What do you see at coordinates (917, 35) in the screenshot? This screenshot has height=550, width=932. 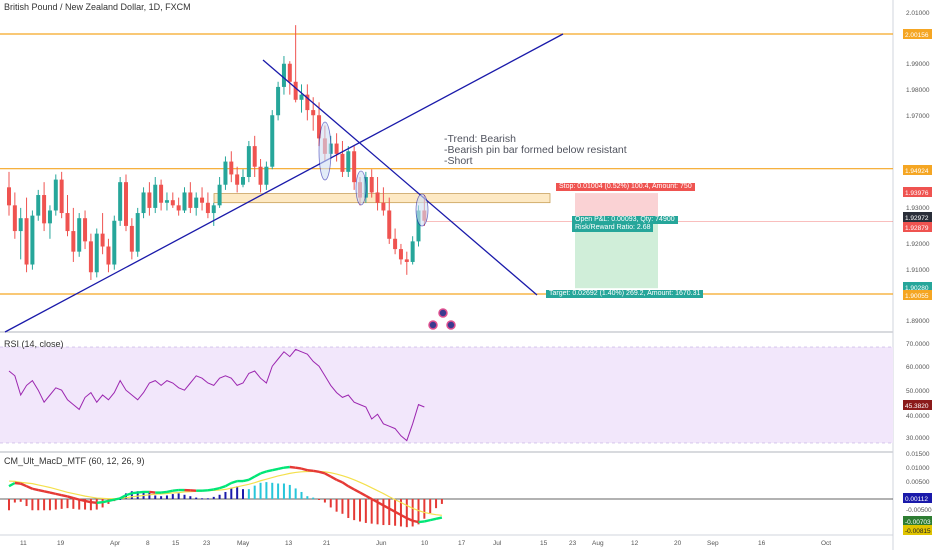 I see `price-highlight-label: 2.00156` at bounding box center [917, 35].